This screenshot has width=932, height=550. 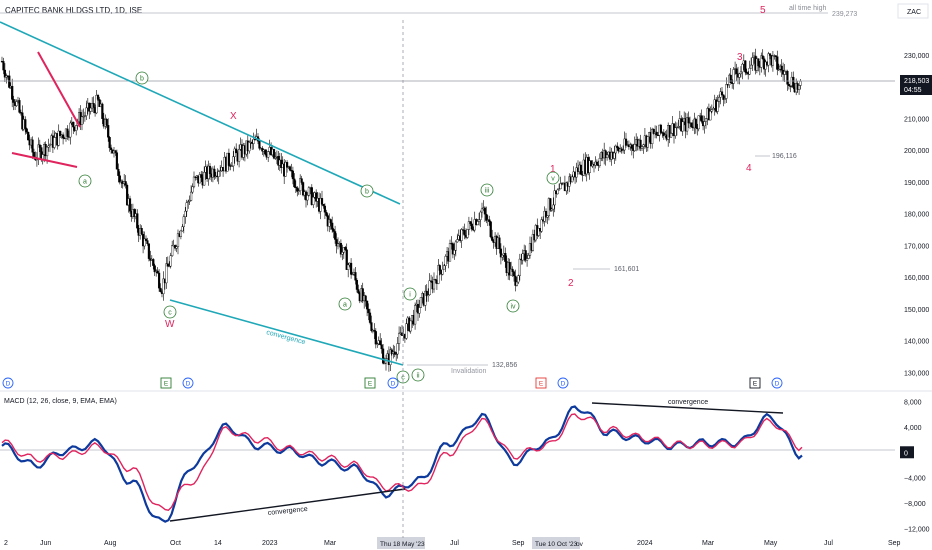 I want to click on wave-circle-label: iii, so click(x=487, y=191).